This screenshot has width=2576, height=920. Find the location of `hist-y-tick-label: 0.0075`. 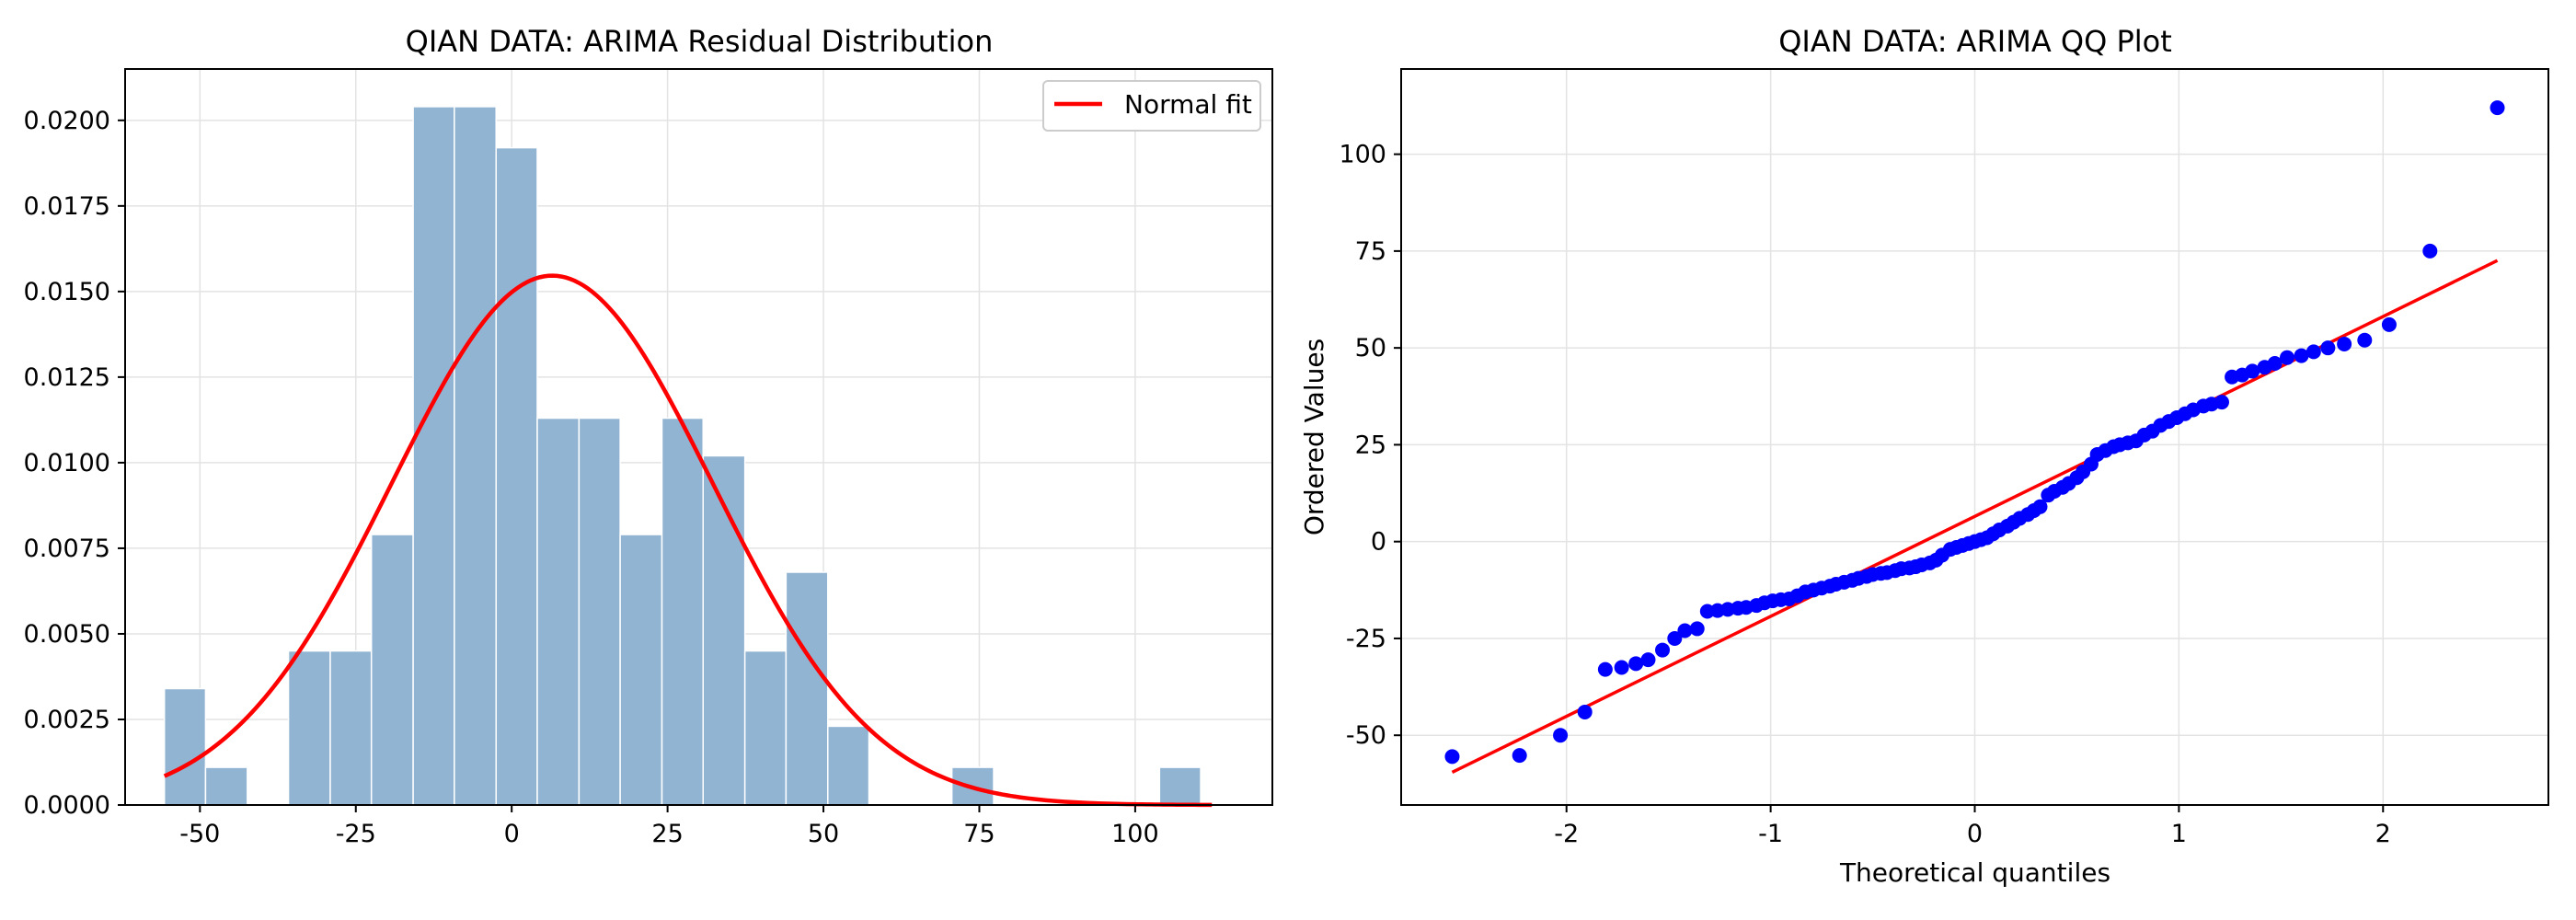

hist-y-tick-label: 0.0075 is located at coordinates (67, 549).